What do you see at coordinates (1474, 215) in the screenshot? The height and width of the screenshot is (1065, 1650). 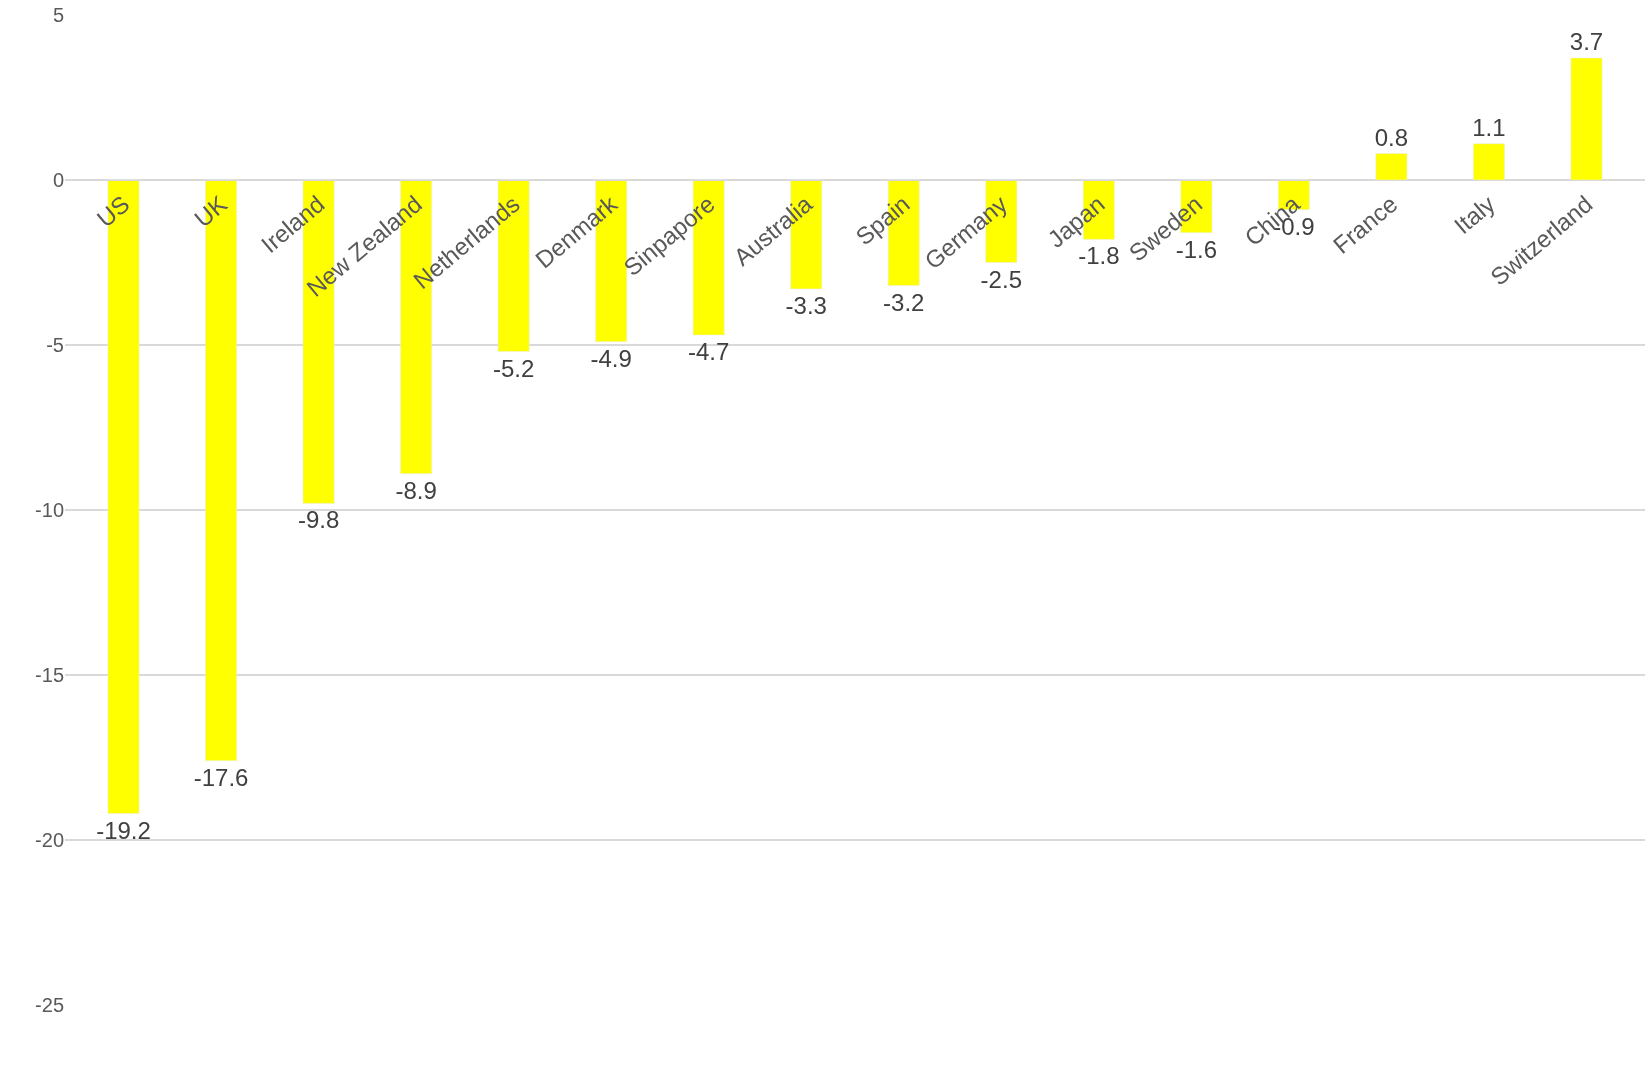 I see `x-tick-label: Italy` at bounding box center [1474, 215].